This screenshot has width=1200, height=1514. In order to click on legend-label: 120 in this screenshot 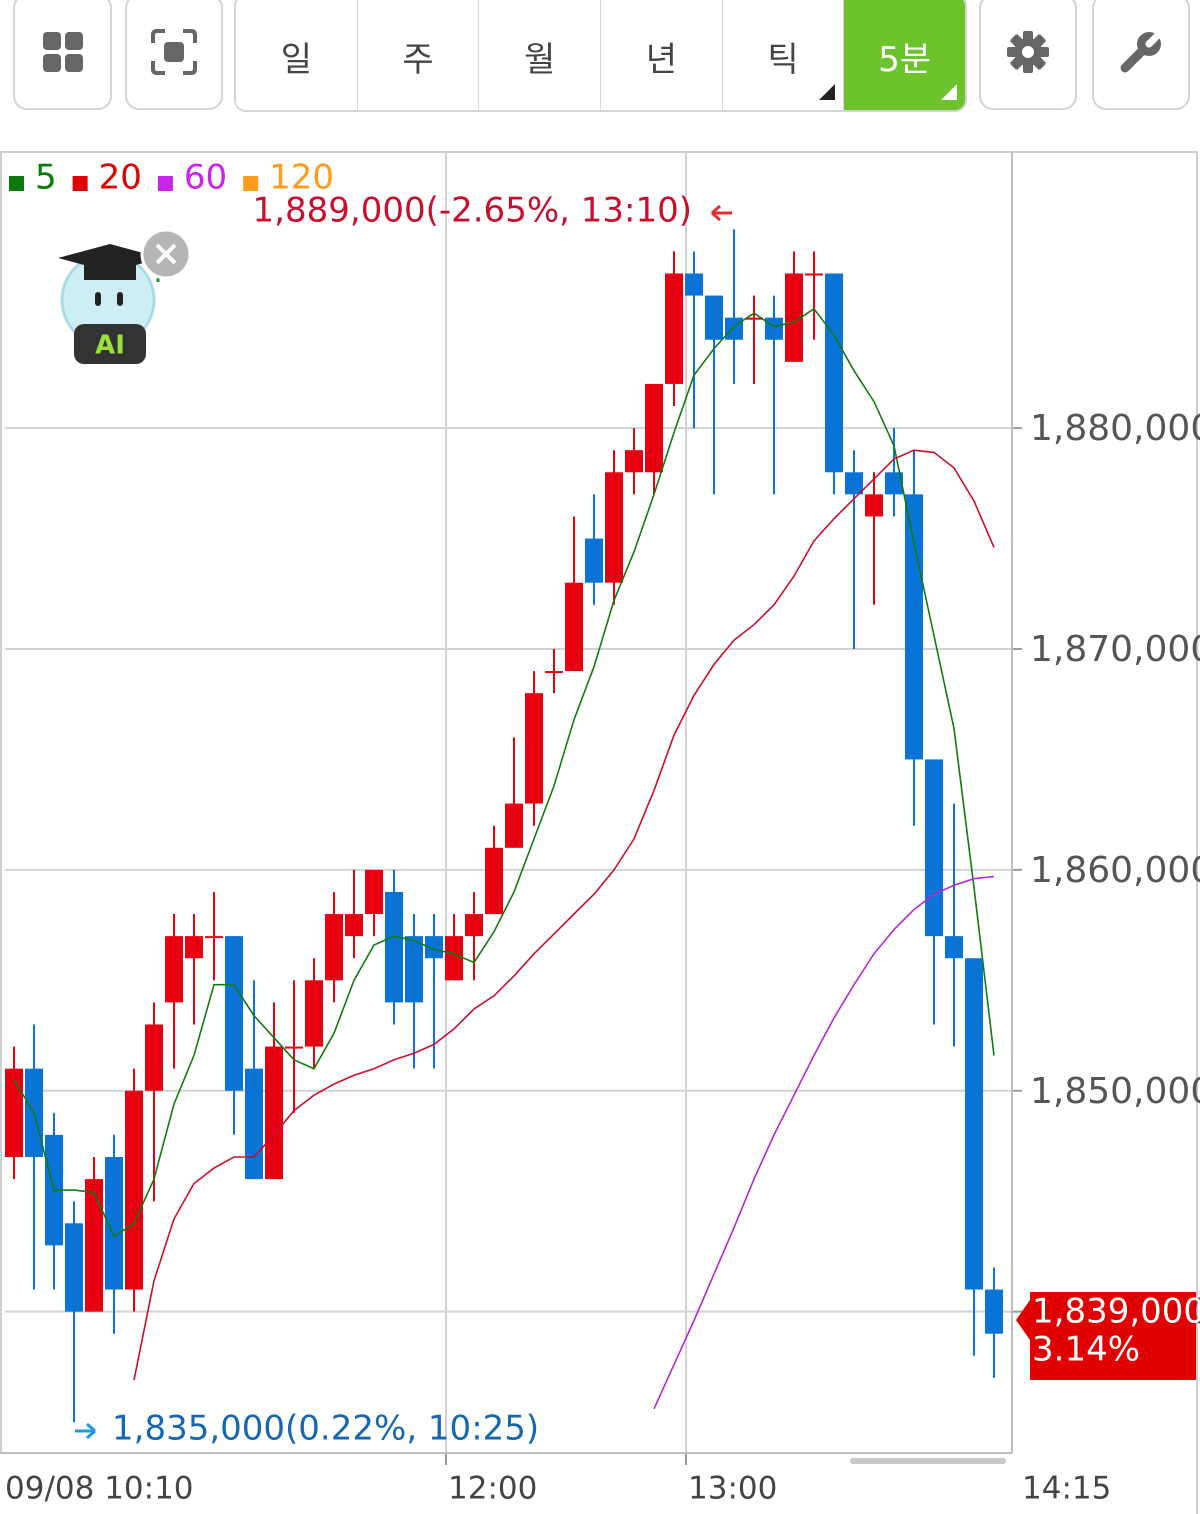, I will do `click(301, 178)`.